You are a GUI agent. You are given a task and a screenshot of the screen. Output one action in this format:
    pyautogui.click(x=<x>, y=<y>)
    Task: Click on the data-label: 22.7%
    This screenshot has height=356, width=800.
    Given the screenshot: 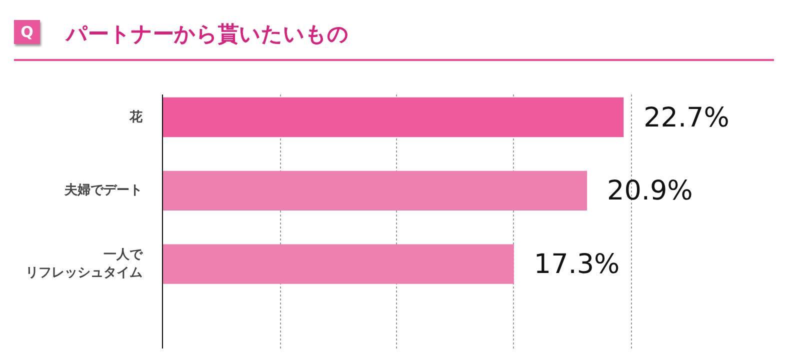 What is the action you would take?
    pyautogui.click(x=687, y=118)
    